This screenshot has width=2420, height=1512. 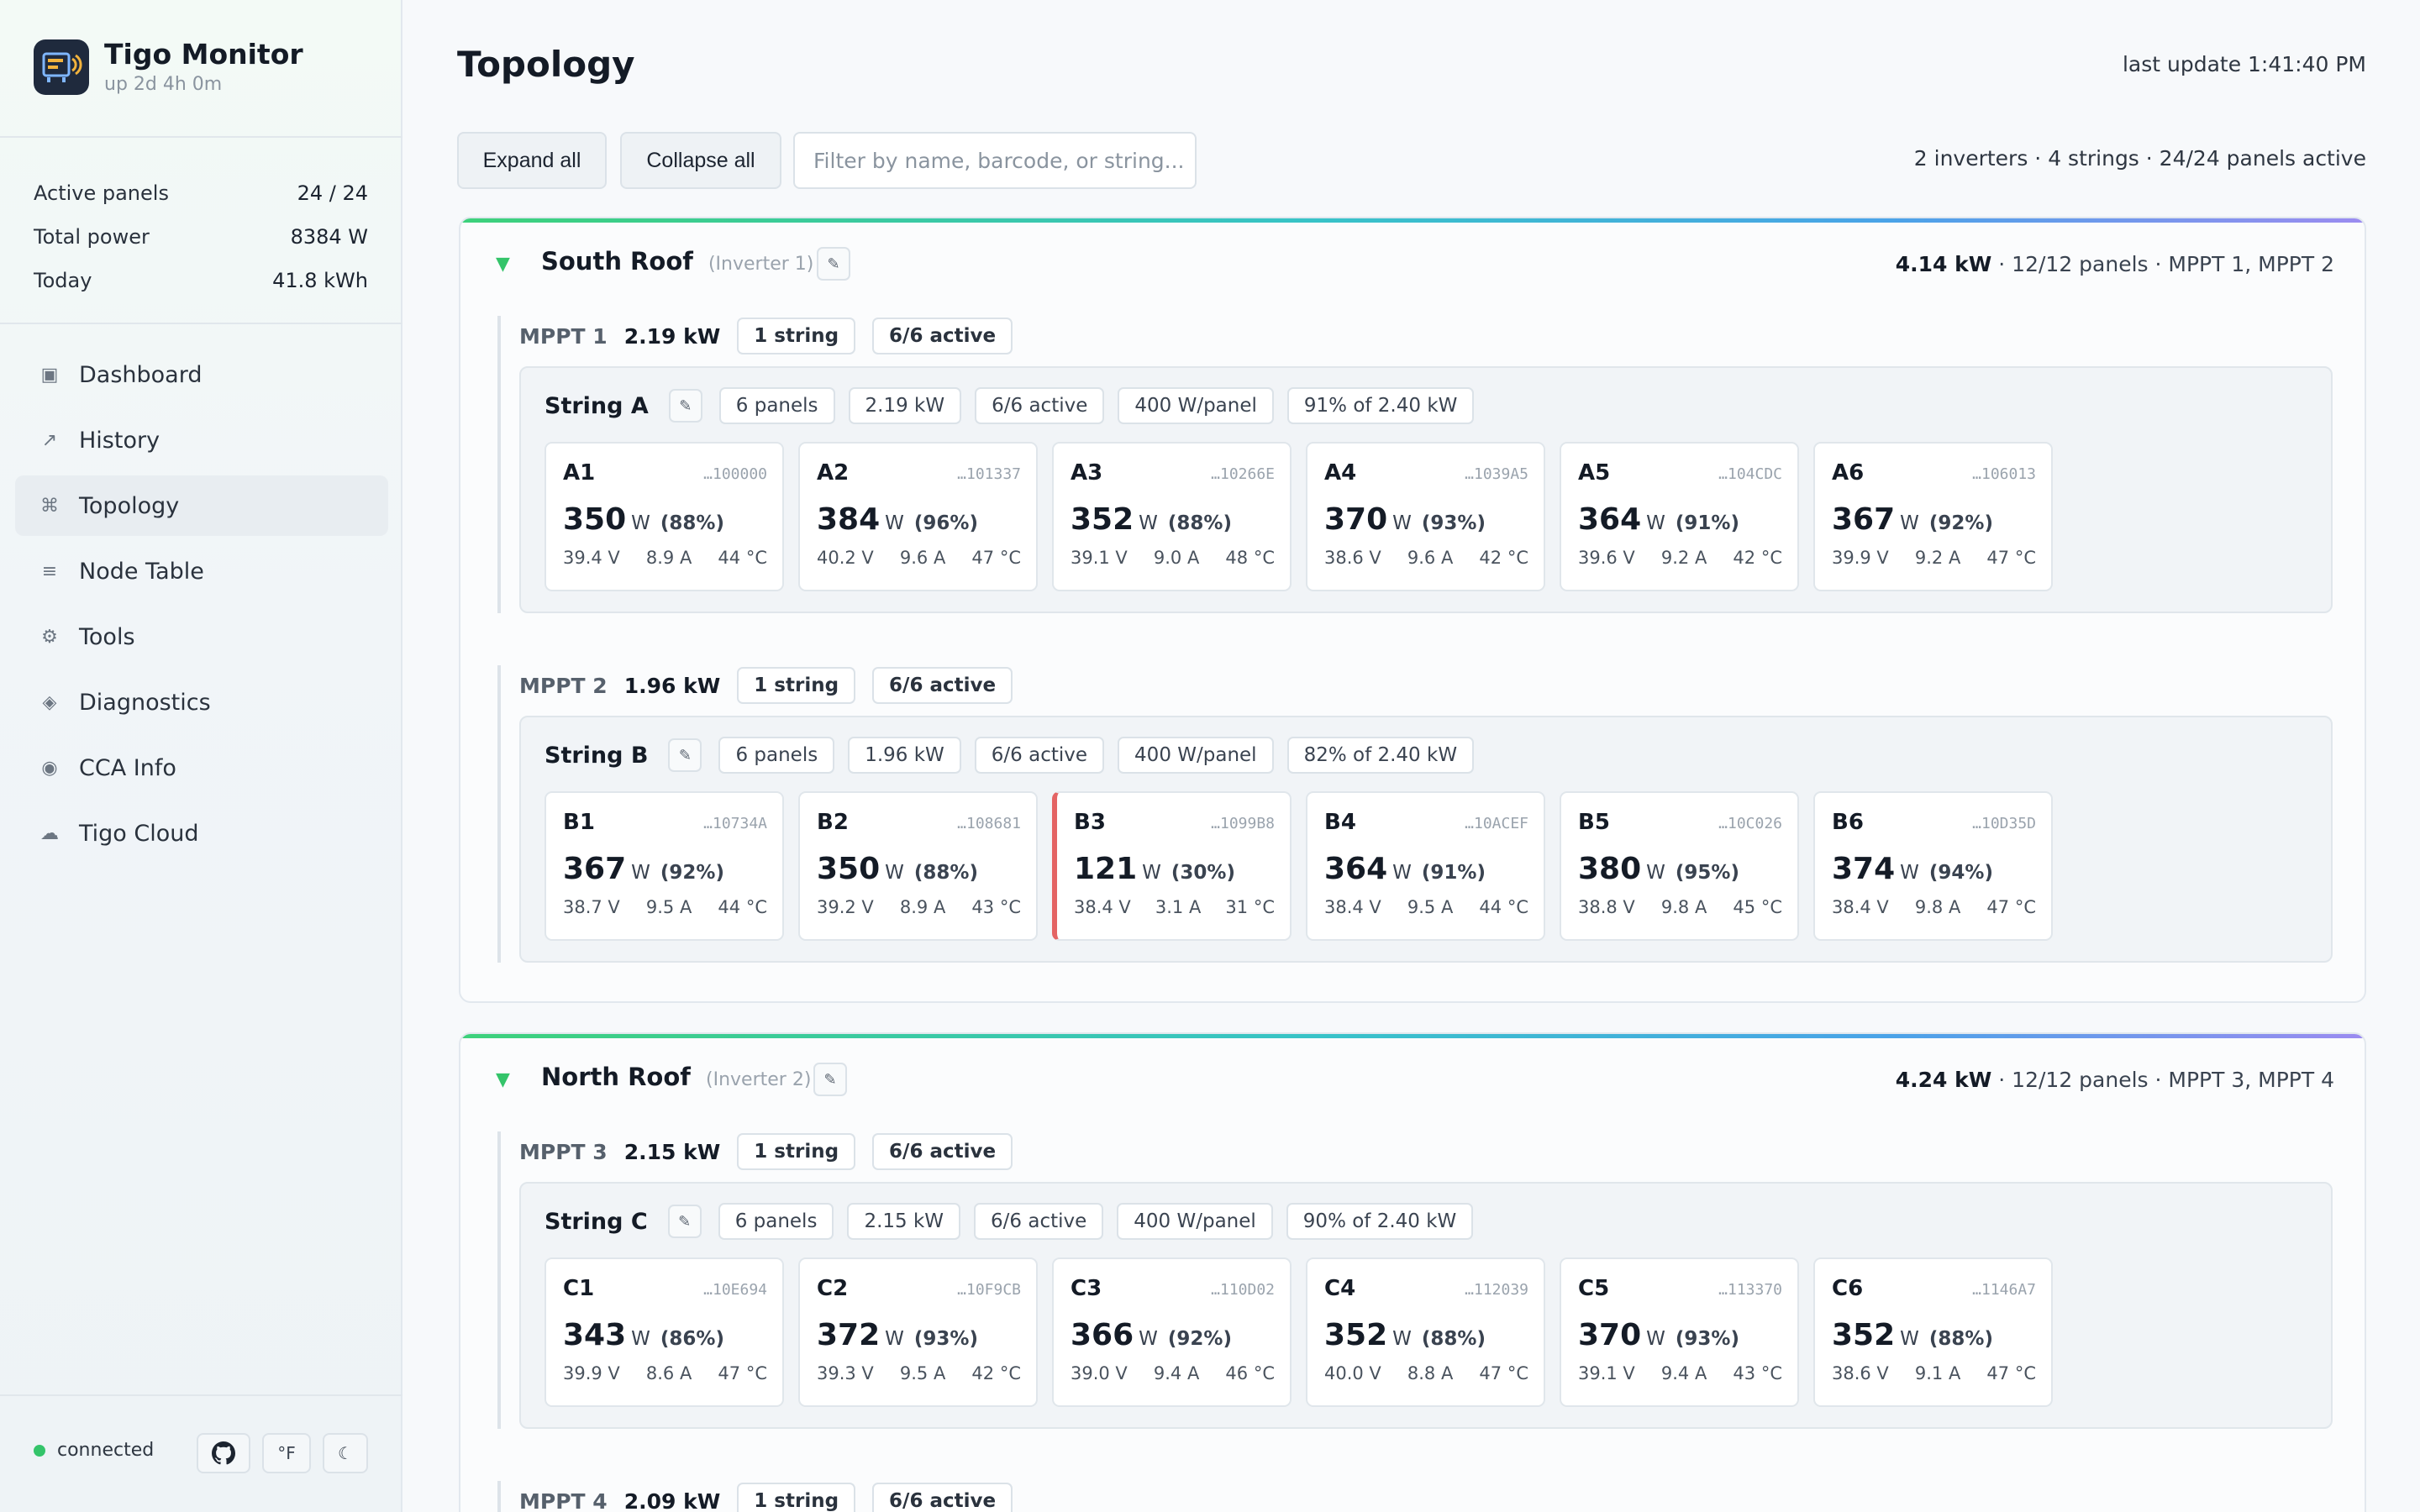 I want to click on brand: Tigo Monitor up 2d 4h 0m, so click(x=168, y=67).